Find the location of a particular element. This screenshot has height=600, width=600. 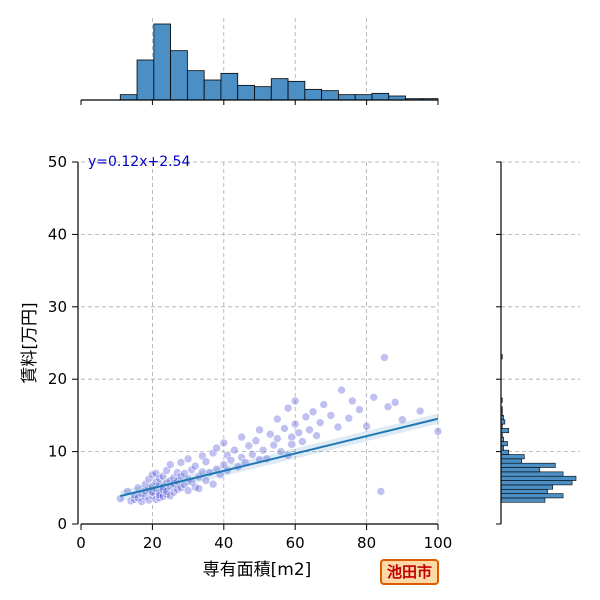

y-tick-label: 30 is located at coordinates (57, 307).